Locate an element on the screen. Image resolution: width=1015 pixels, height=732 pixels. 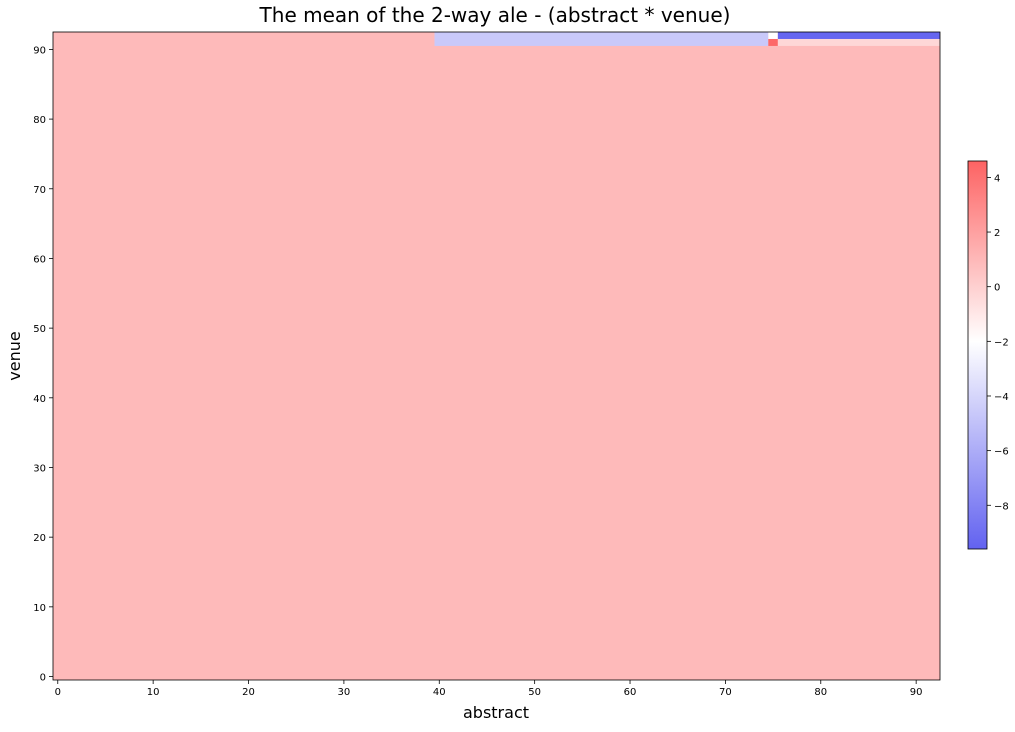
colorbar-tick-label: 2 is located at coordinates (997, 233).